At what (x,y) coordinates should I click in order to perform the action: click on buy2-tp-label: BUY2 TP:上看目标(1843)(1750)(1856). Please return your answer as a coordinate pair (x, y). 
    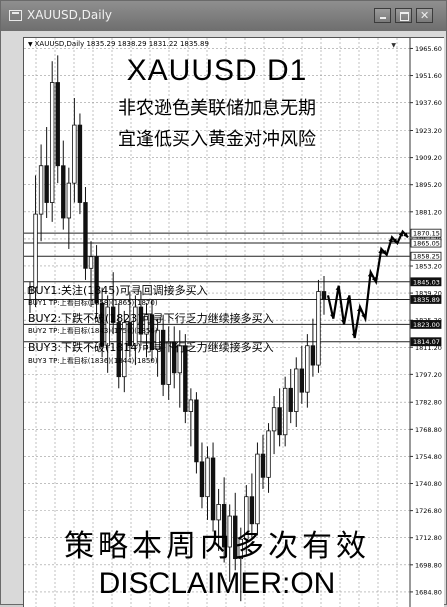
    Looking at the image, I should click on (93, 331).